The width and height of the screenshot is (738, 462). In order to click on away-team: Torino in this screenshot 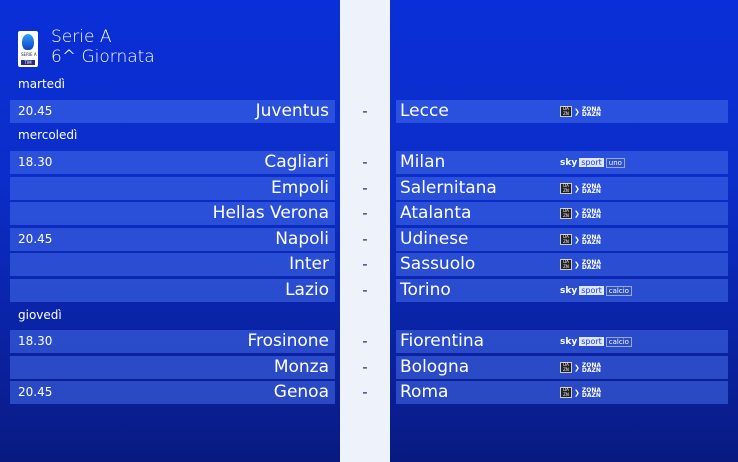, I will do `click(425, 290)`.